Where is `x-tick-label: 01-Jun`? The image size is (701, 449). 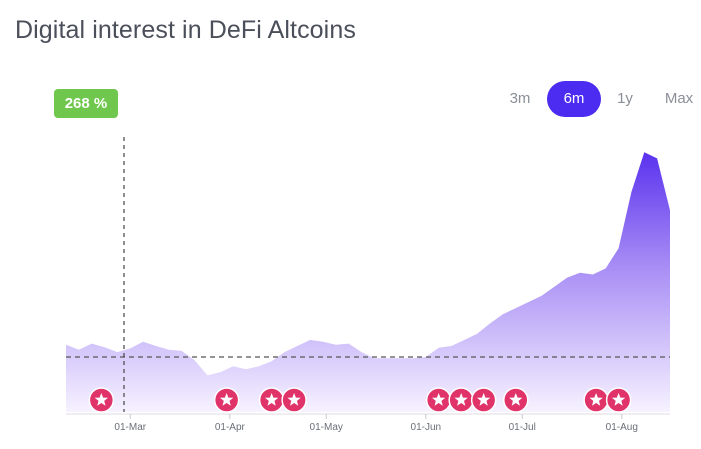 x-tick-label: 01-Jun is located at coordinates (426, 427).